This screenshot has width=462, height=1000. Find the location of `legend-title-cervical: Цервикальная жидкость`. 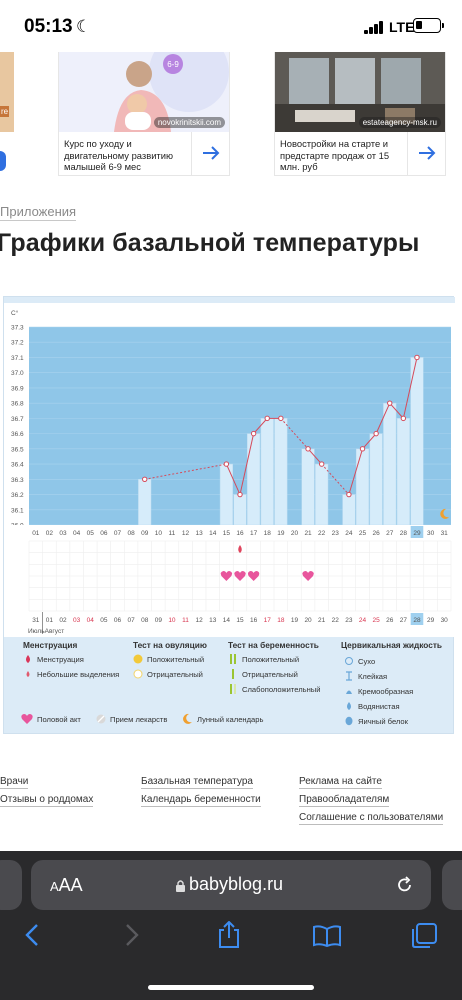

legend-title-cervical: Цервикальная жидкость is located at coordinates (391, 645).